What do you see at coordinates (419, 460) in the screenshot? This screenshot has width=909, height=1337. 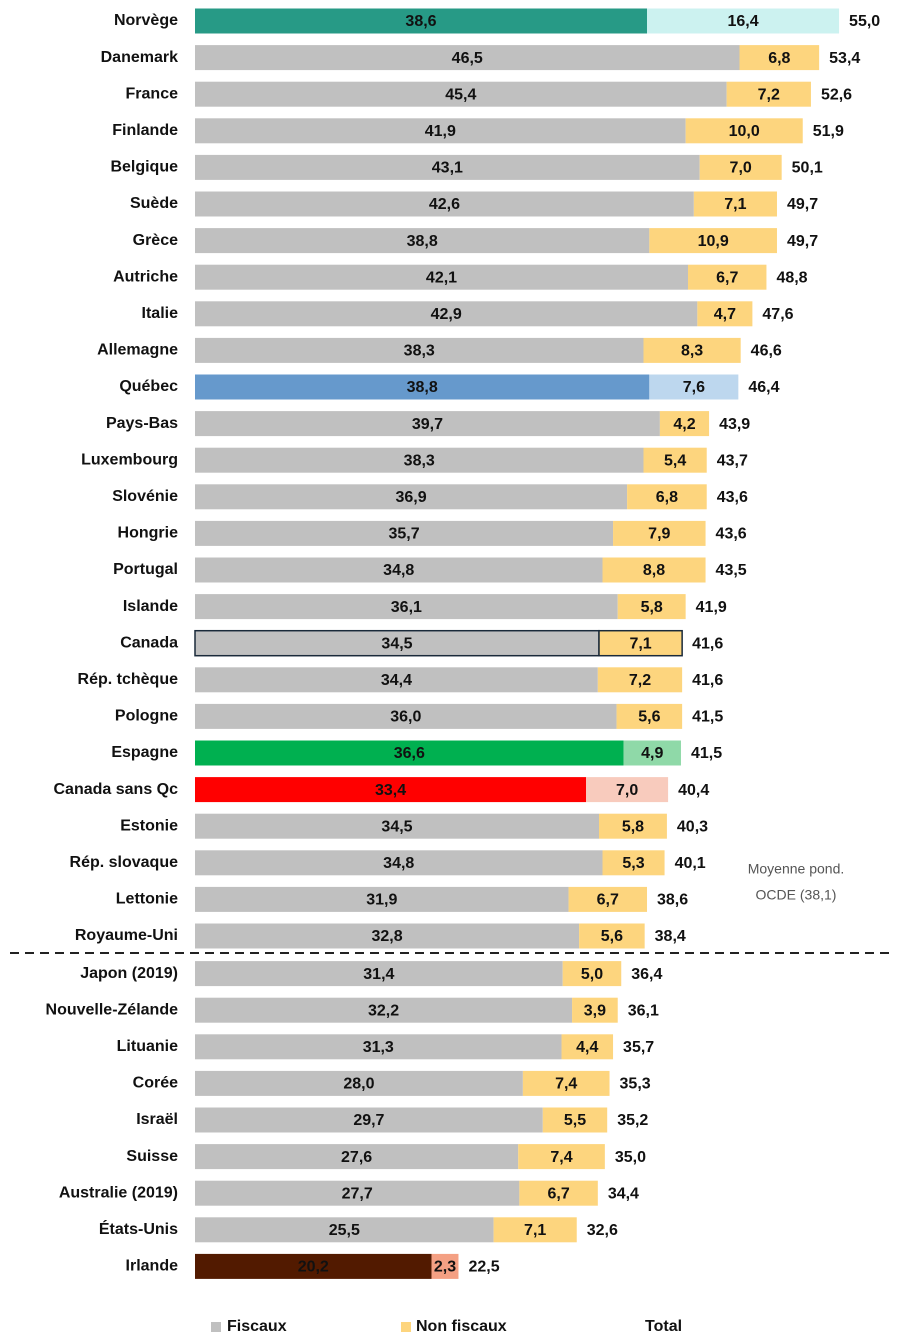 I see `value-label: 38,3` at bounding box center [419, 460].